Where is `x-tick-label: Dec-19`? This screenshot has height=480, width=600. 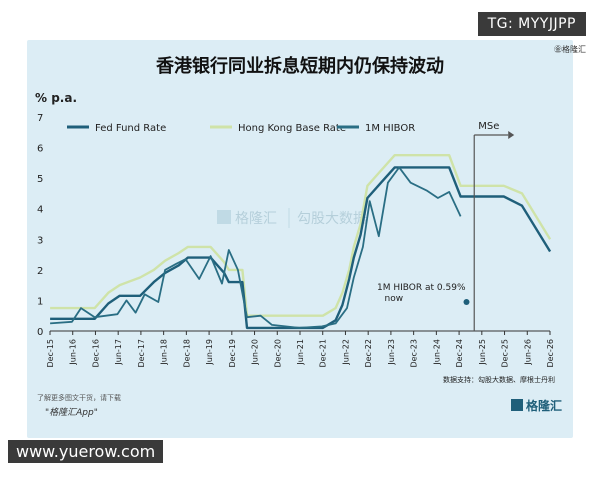 x-tick-label: Dec-19 is located at coordinates (232, 353).